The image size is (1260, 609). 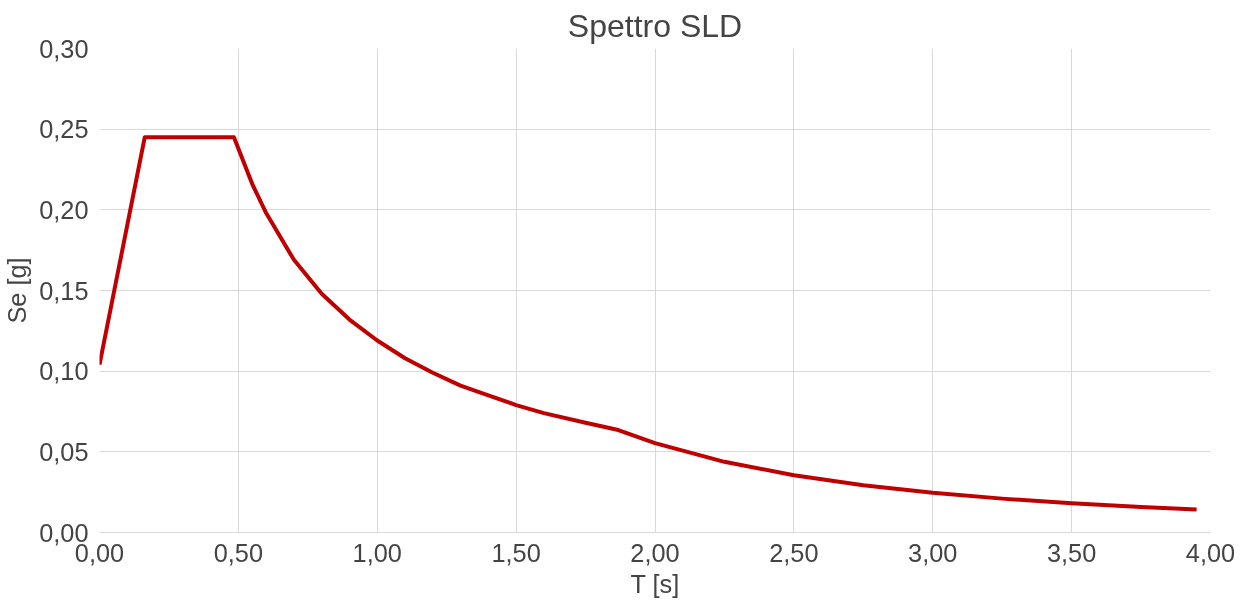 What do you see at coordinates (655, 583) in the screenshot?
I see `x-axis-title: T [s]` at bounding box center [655, 583].